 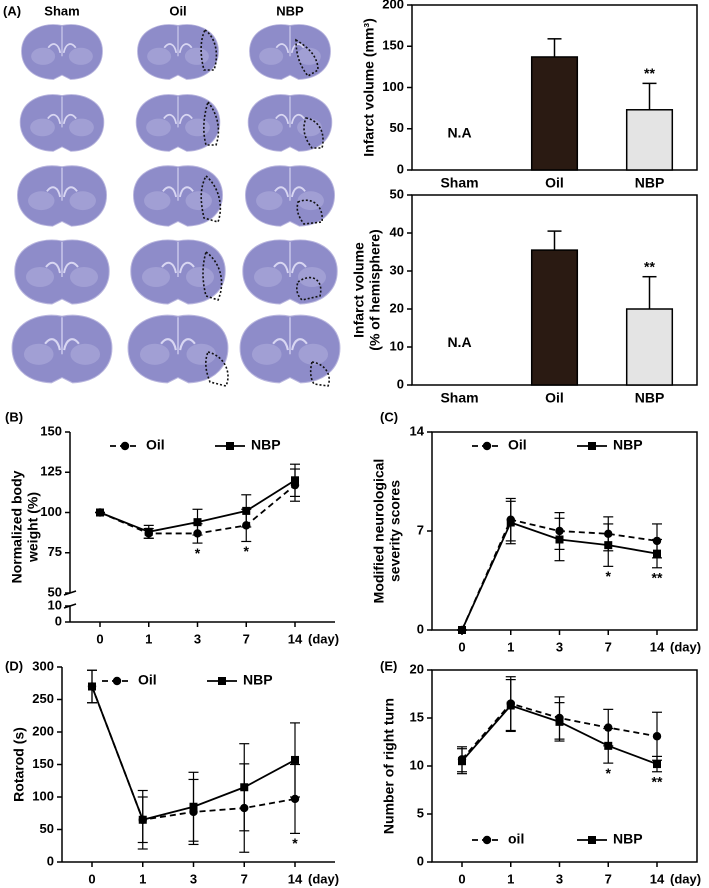 I want to click on y-axis-label: Infarct volume, so click(x=359, y=290).